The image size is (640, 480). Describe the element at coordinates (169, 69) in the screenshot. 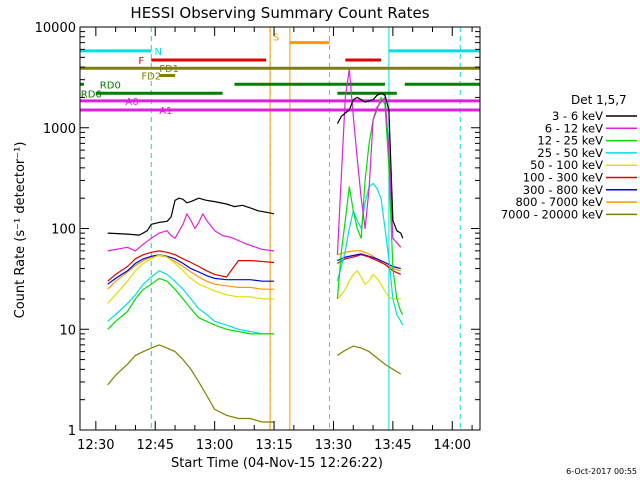

I see `flag-label-fd1: FD1` at that location.